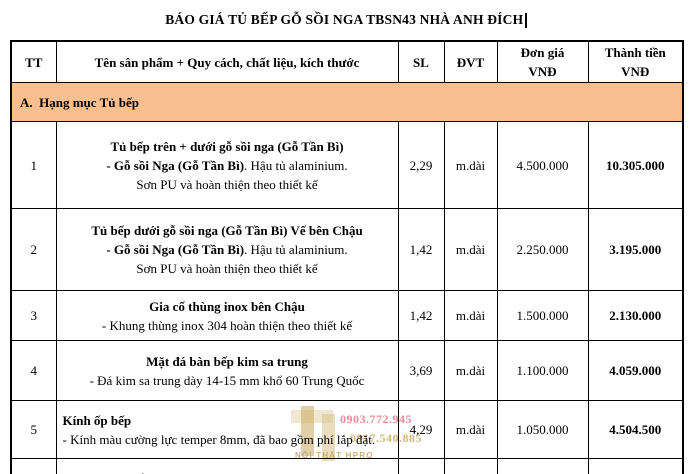 This screenshot has height=474, width=692. I want to click on cell-tt, so click(33, 466).